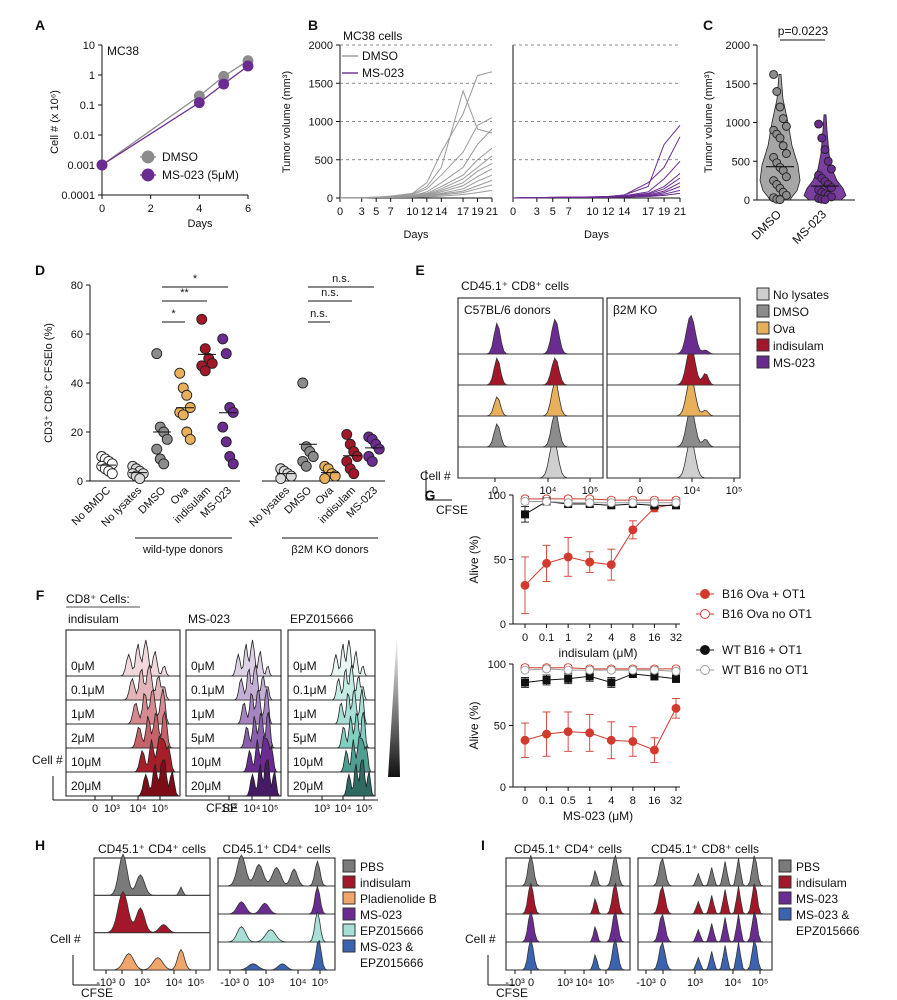  I want to click on x-tick-label: MS-023, so click(810, 227).